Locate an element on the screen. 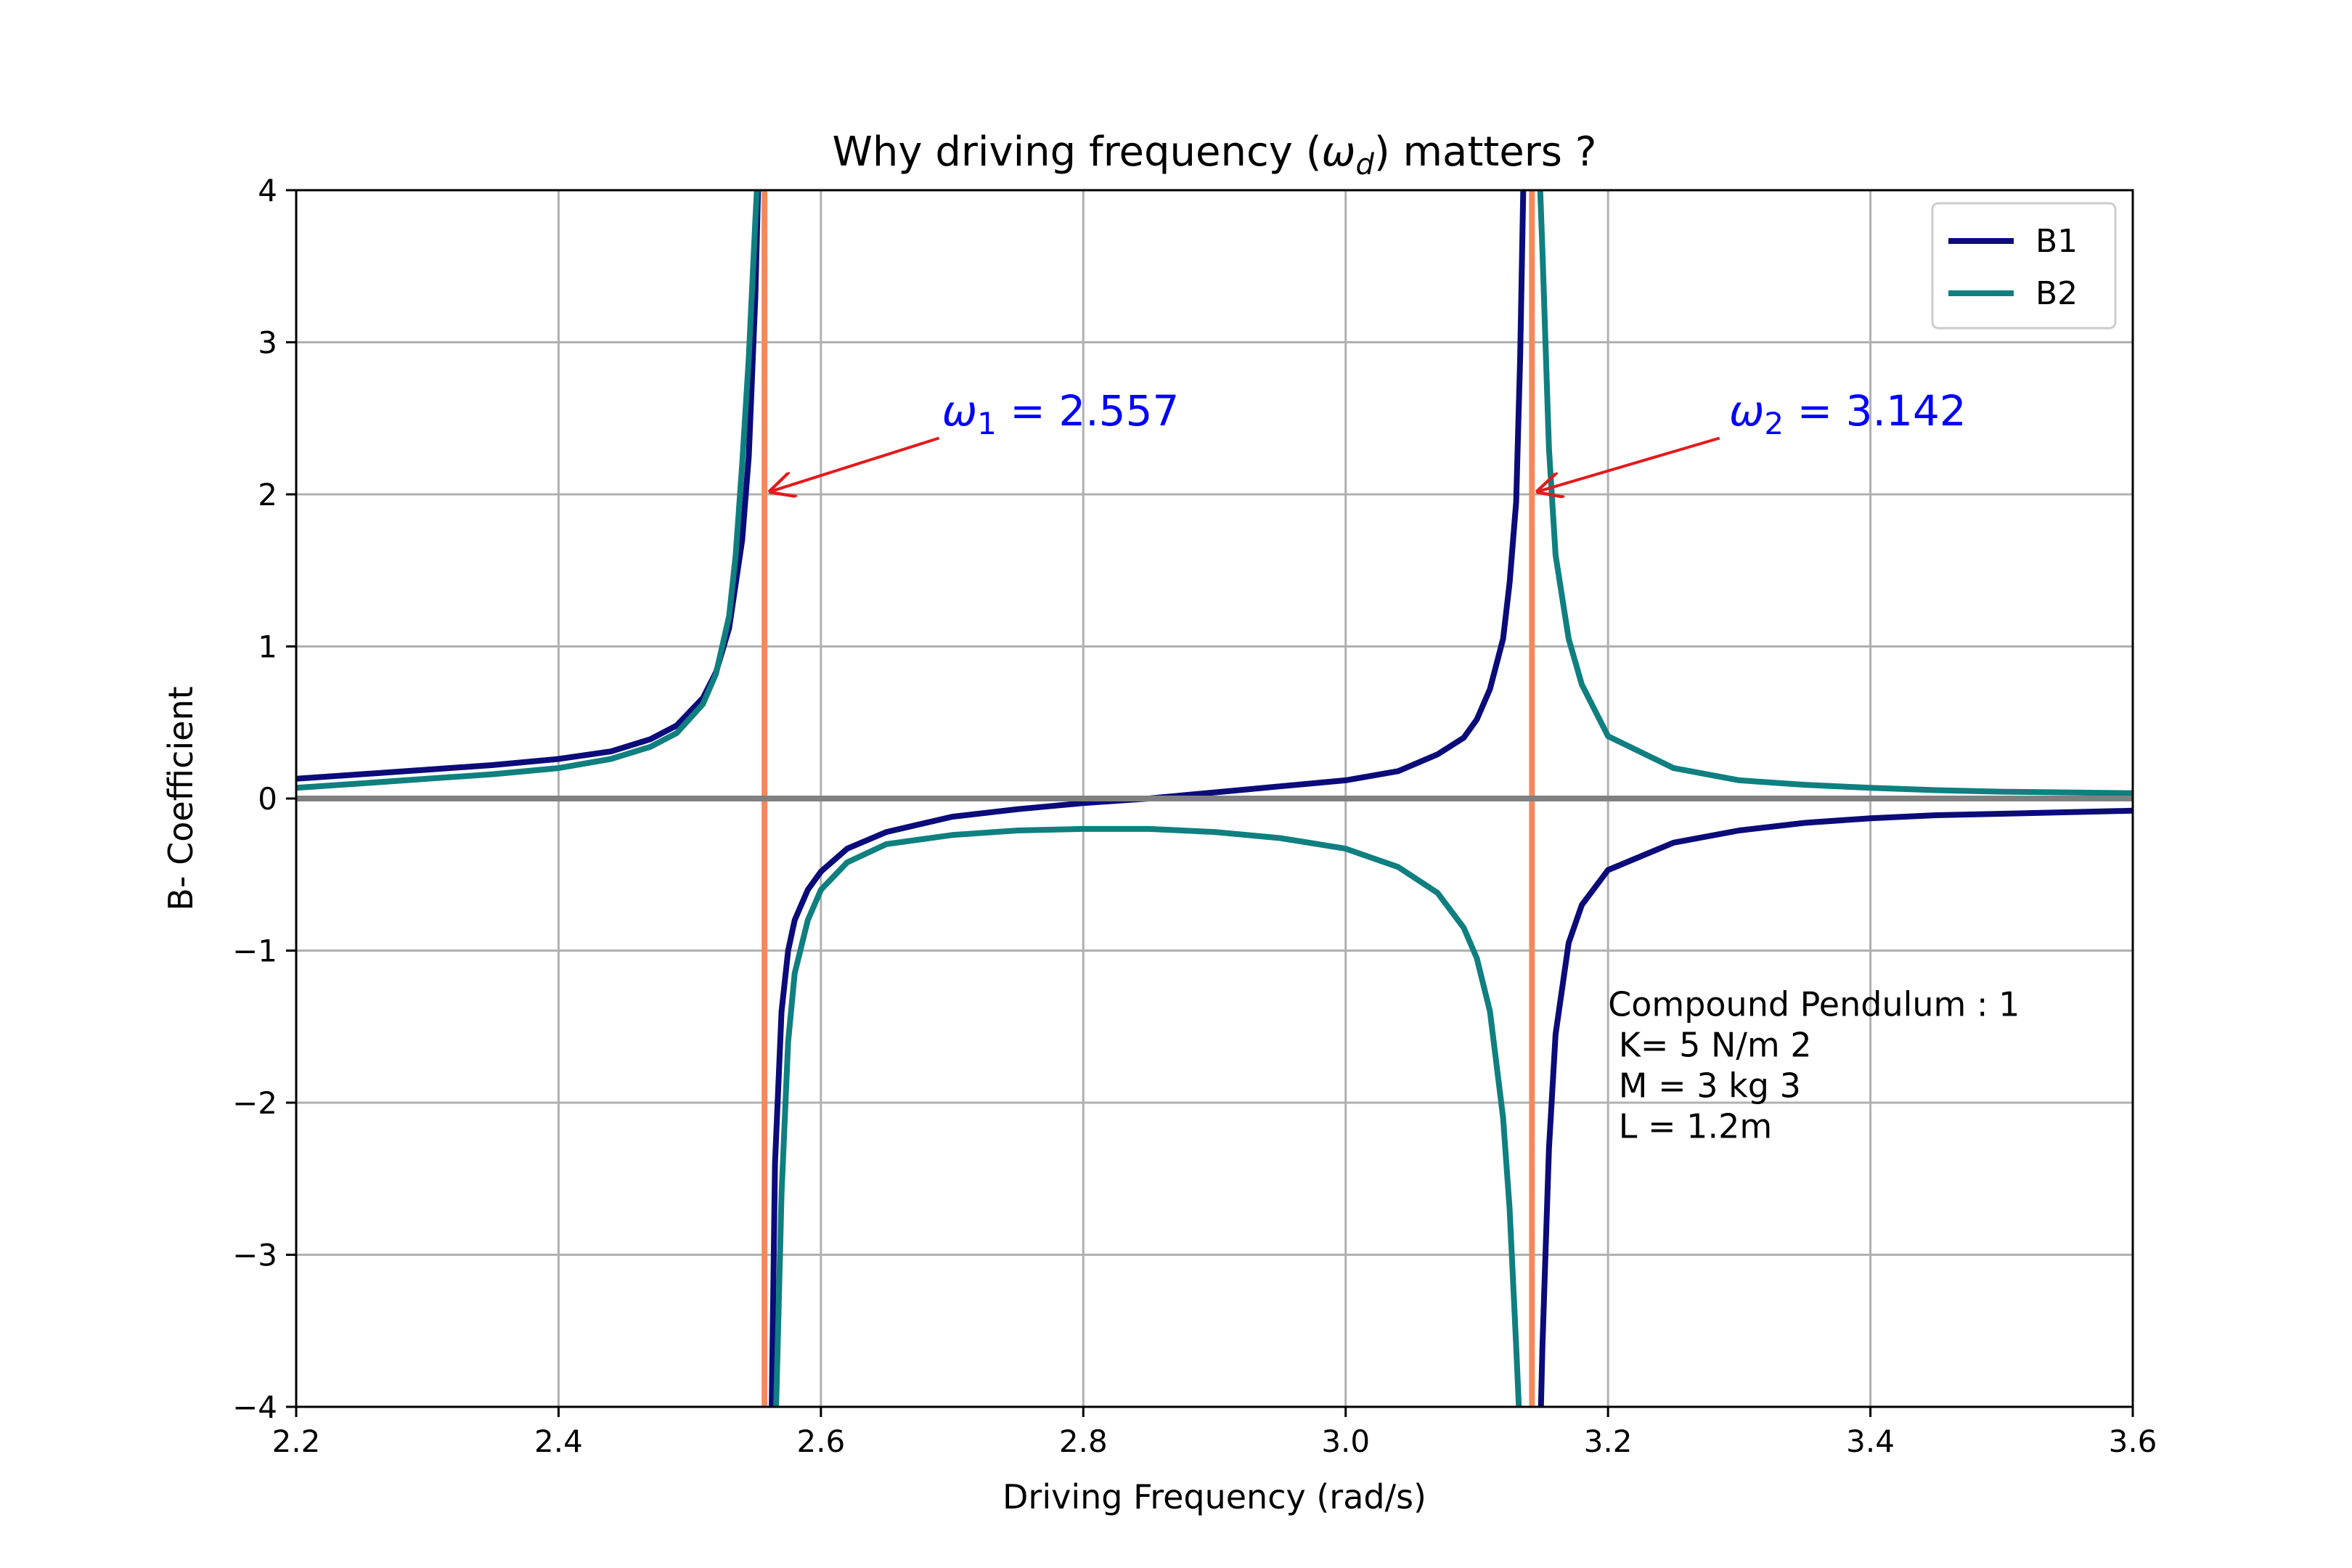  x-tick-label: 2.4 is located at coordinates (559, 1442).